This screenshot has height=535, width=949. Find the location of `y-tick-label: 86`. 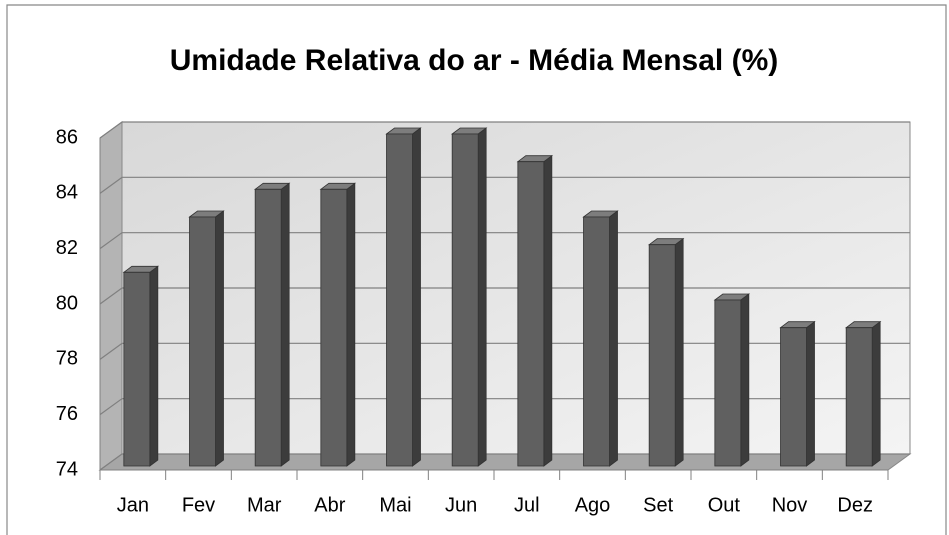

y-tick-label: 86 is located at coordinates (67, 137).